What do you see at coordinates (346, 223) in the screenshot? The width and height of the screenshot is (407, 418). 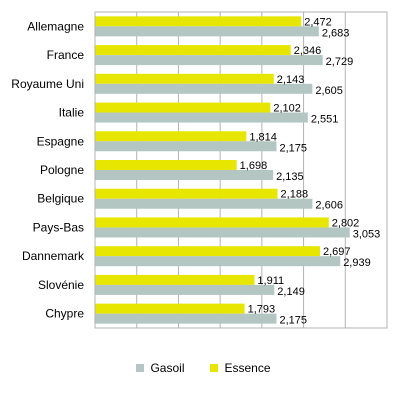 I see `value-label-essence: 2,802` at bounding box center [346, 223].